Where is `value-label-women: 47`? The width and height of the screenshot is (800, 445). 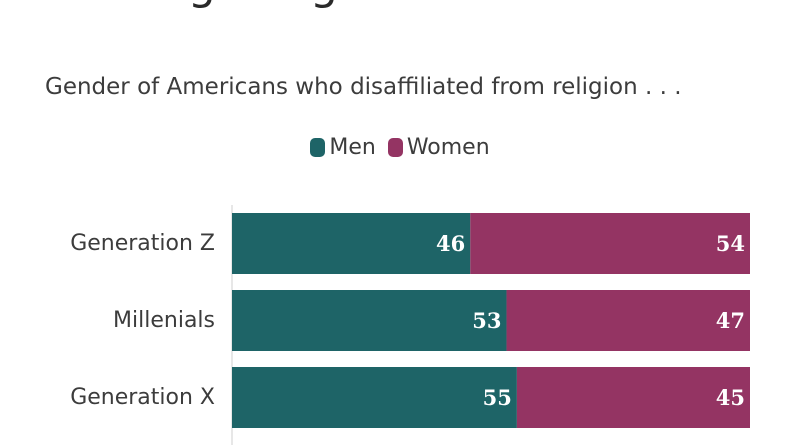 value-label-women: 47 is located at coordinates (730, 320).